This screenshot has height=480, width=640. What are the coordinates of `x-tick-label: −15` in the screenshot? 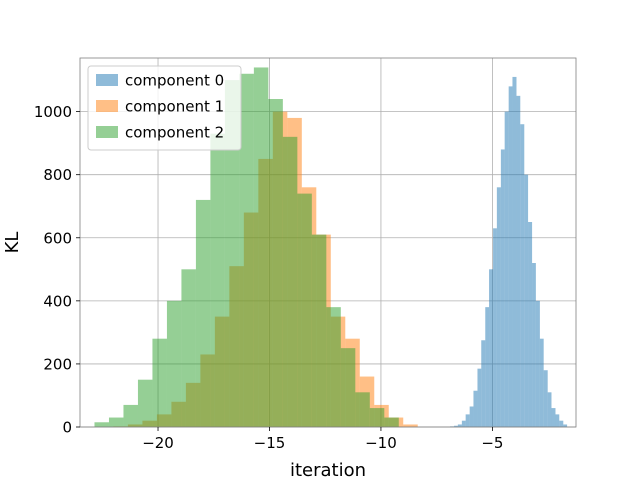 It's located at (270, 443).